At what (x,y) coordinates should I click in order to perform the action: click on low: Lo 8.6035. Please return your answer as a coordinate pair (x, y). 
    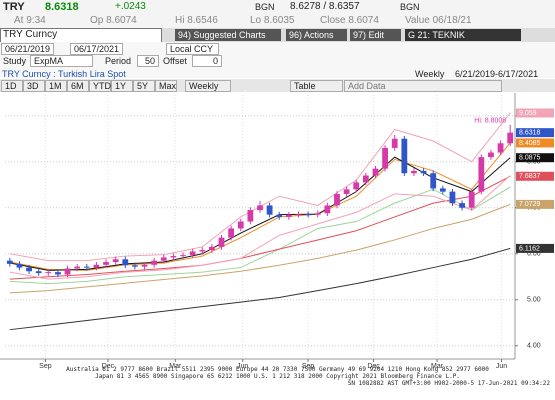
    Looking at the image, I should click on (272, 20).